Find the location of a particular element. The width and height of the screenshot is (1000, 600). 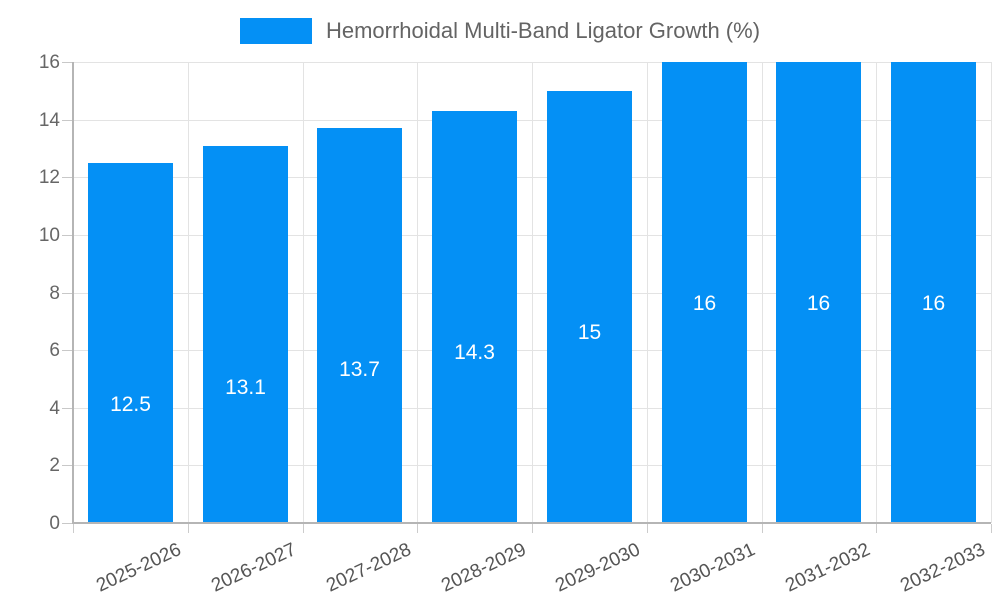

x-axis-line is located at coordinates (532, 523).